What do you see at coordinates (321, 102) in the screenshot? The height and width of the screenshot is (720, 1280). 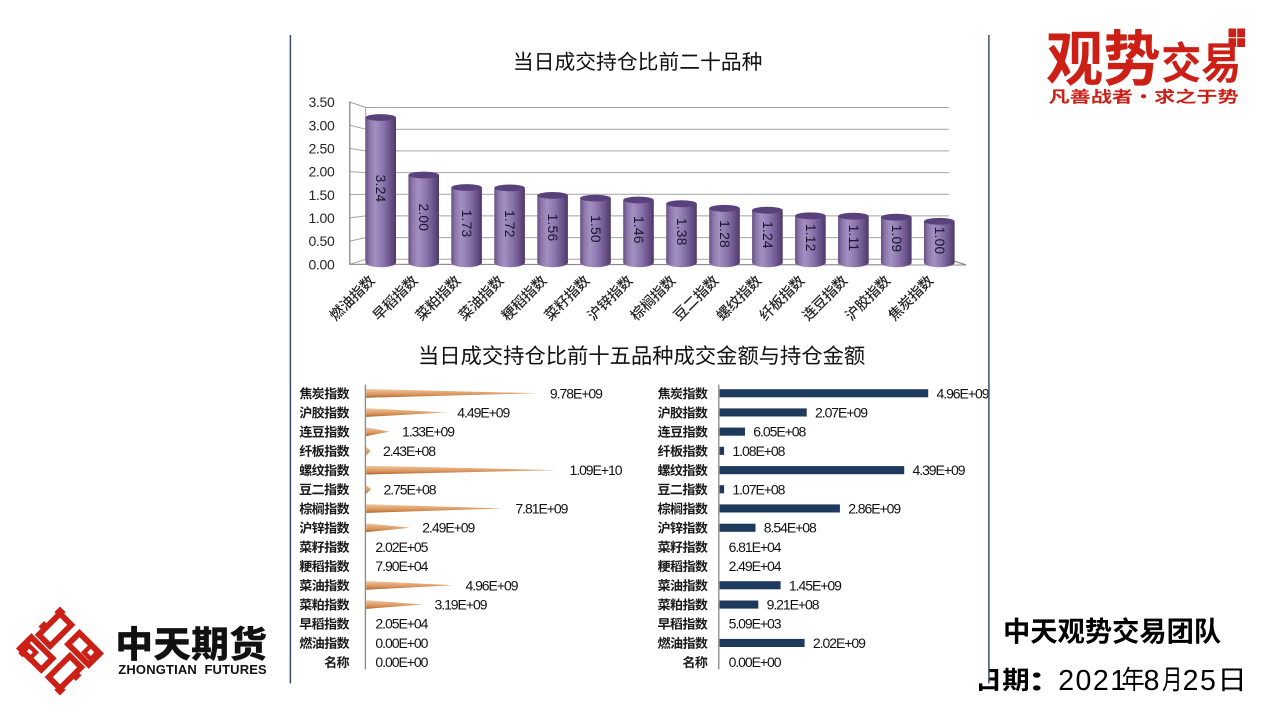 I see `svg-text: 3.50` at bounding box center [321, 102].